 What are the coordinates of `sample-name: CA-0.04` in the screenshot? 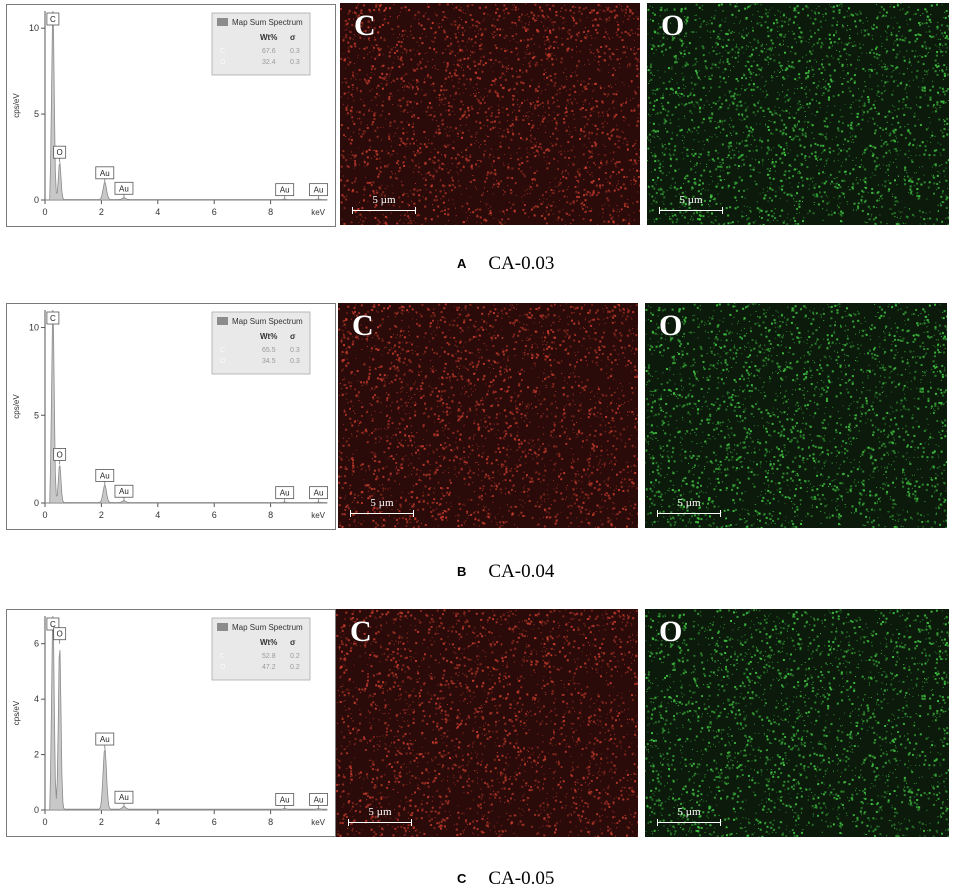 It's located at (521, 571).